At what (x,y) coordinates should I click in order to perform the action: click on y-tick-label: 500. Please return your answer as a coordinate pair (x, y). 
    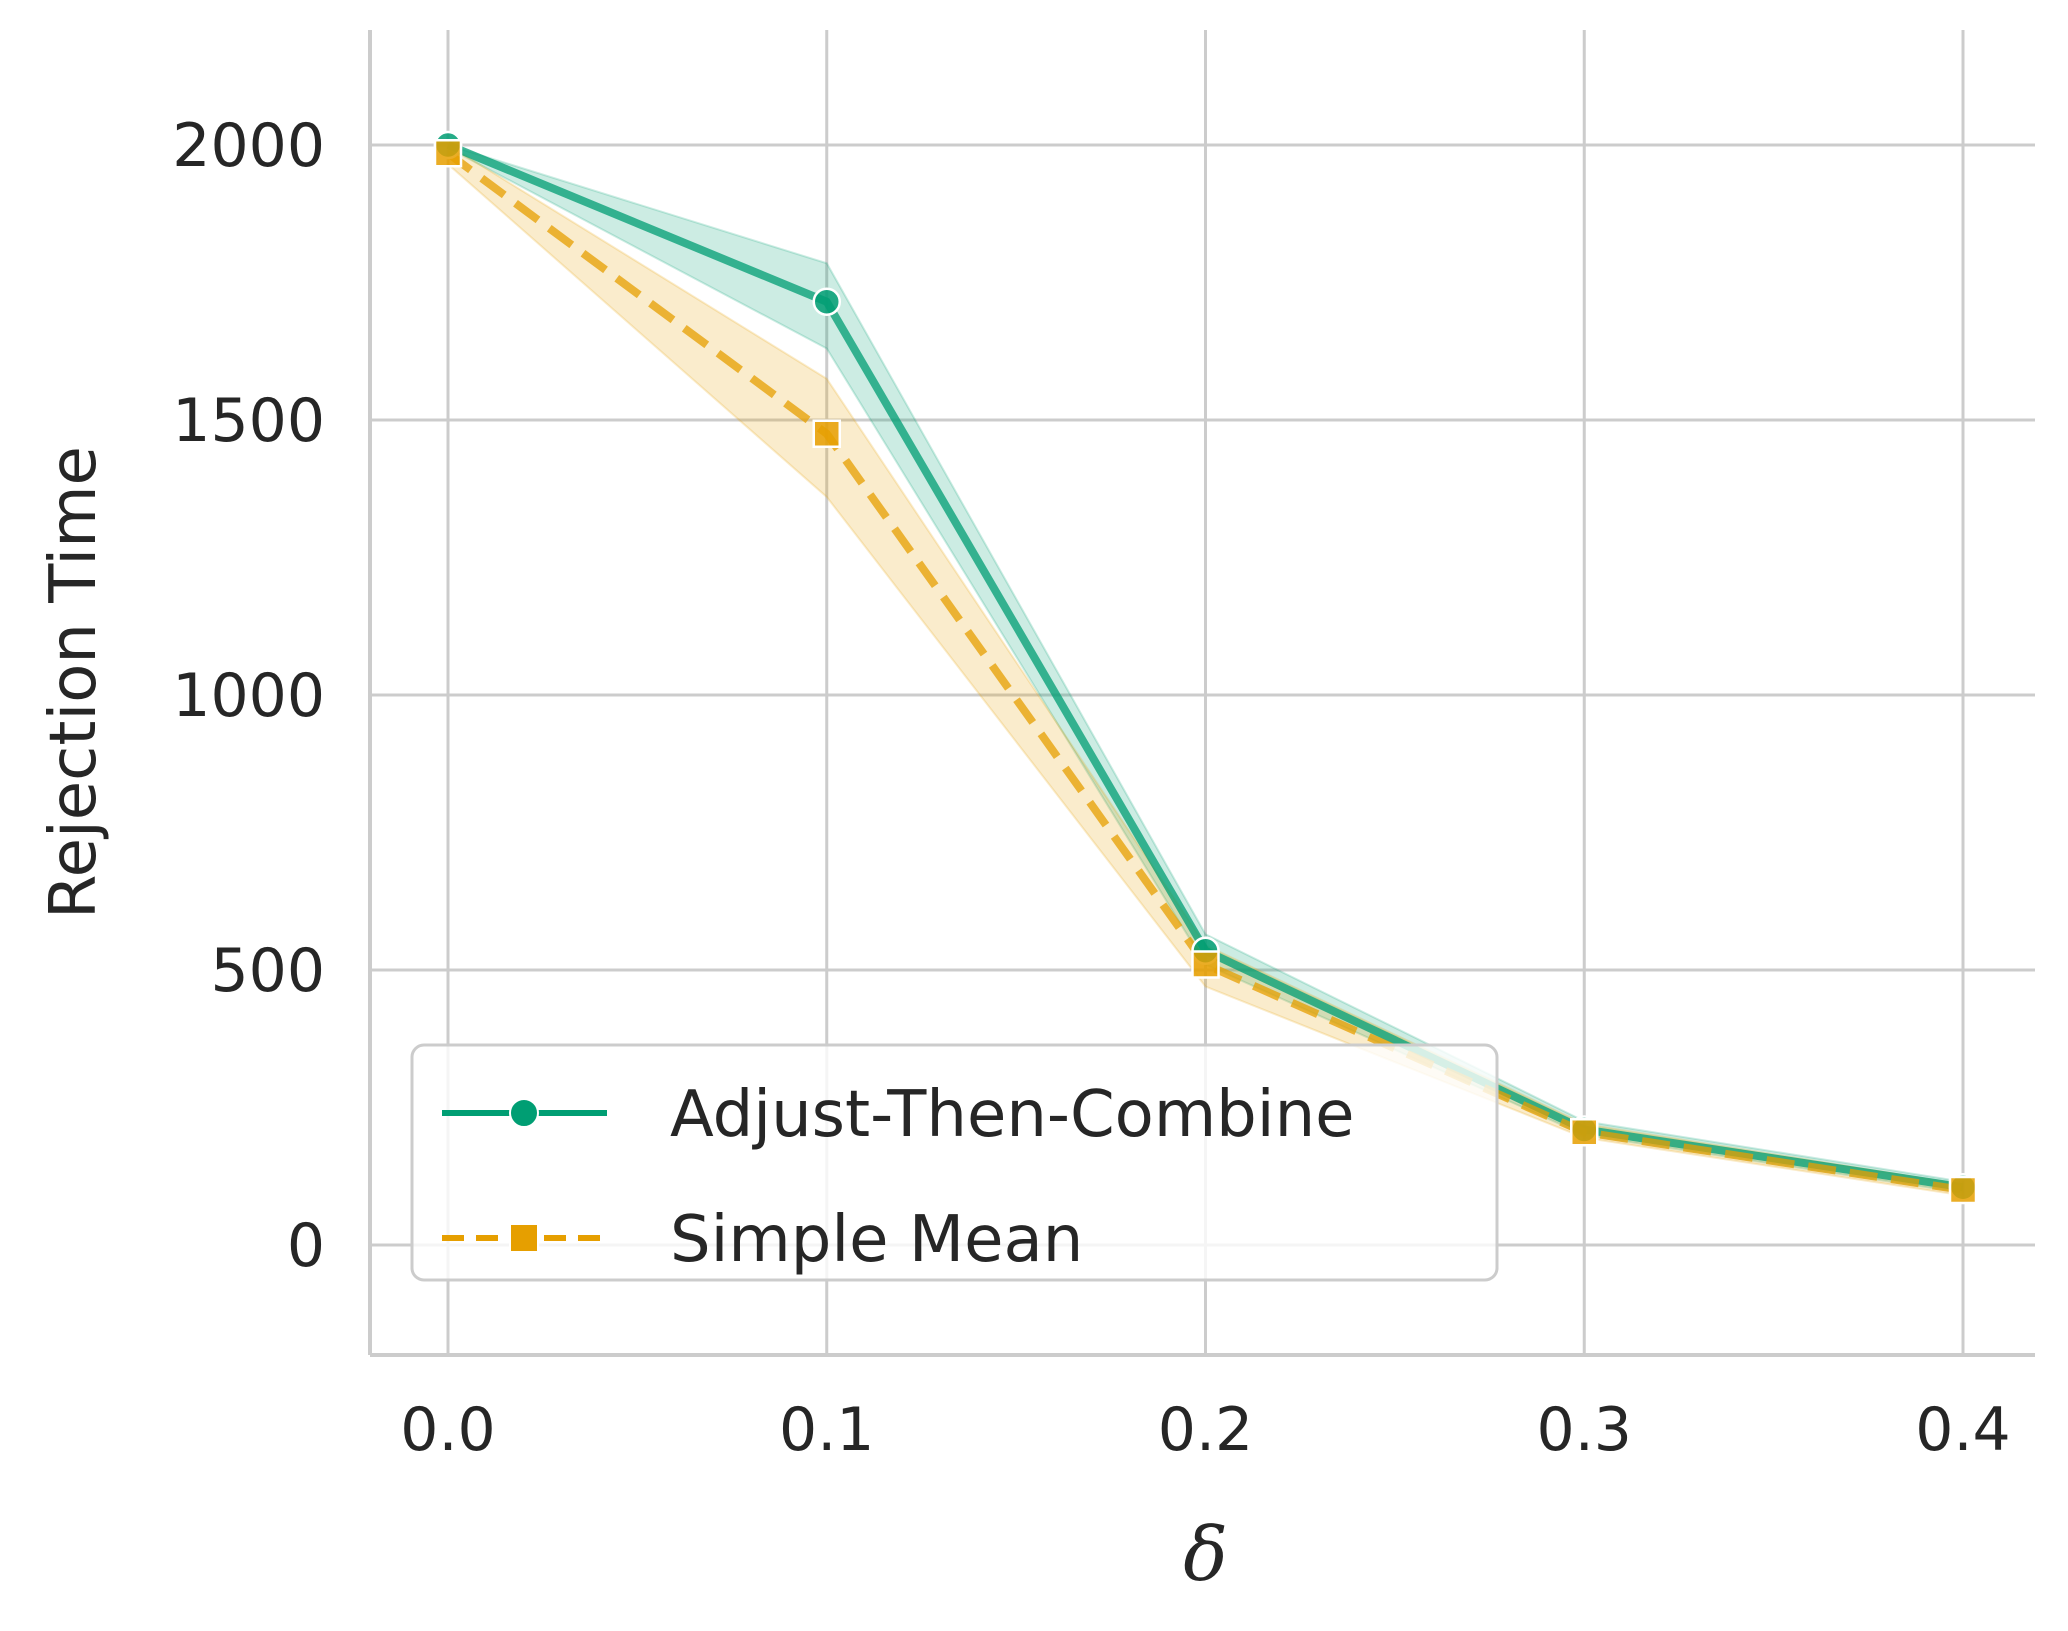
    Looking at the image, I should click on (267, 971).